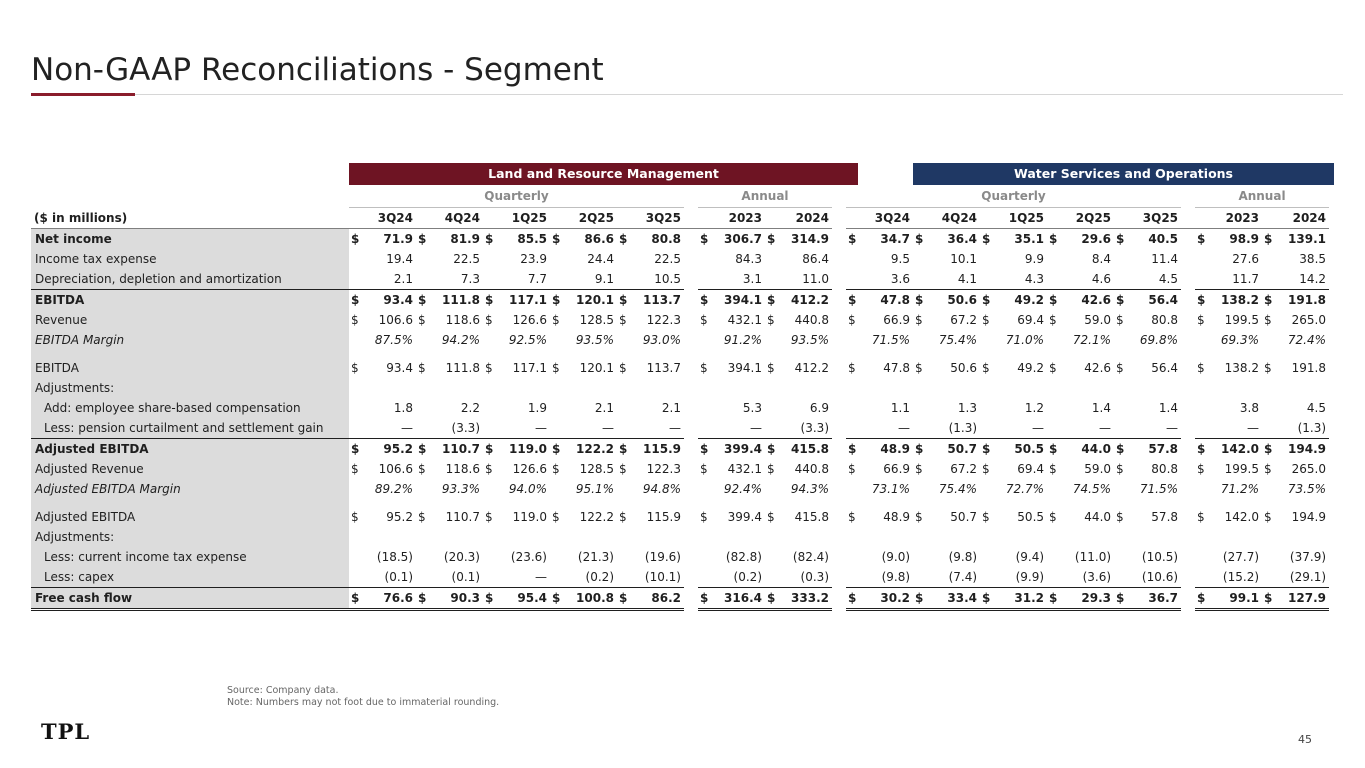 The height and width of the screenshot is (768, 1365). Describe the element at coordinates (455, 299) in the screenshot. I see `value-lrm-q-1: 111.8` at that location.